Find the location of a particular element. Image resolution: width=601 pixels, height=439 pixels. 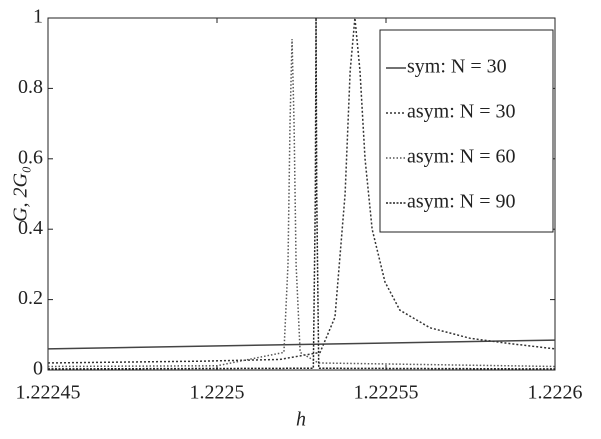

legend-label: asym: N = 30 is located at coordinates (461, 112).